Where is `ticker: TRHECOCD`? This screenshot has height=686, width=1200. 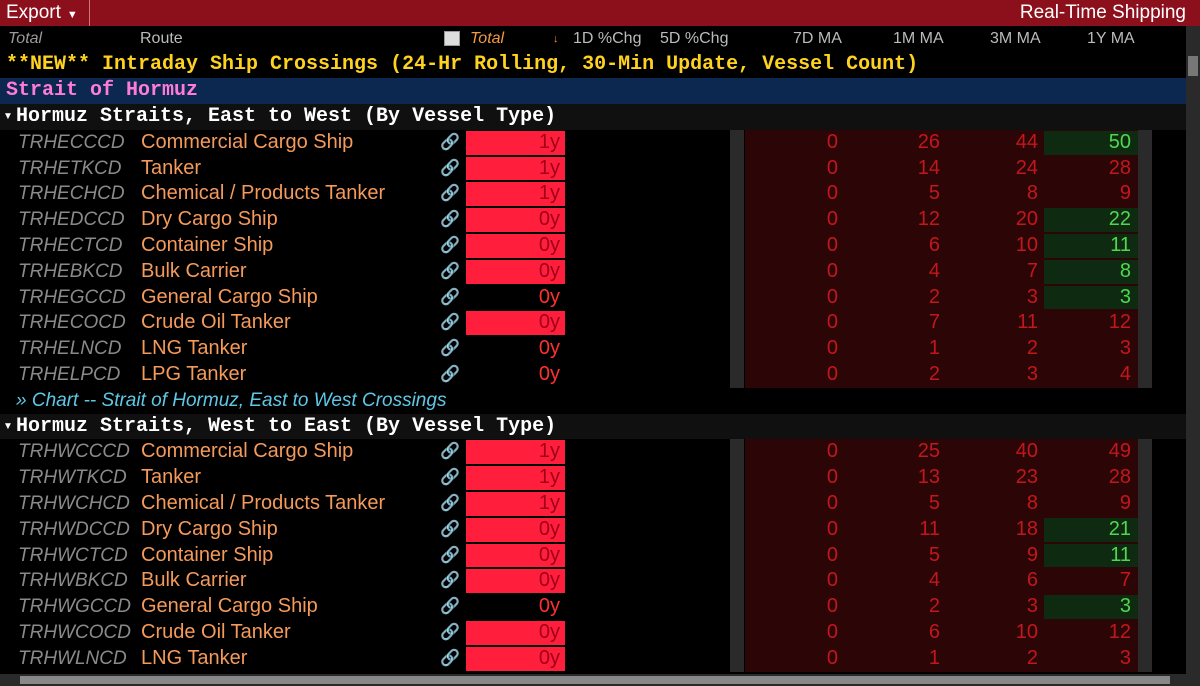
ticker: TRHECOCD is located at coordinates (72, 323).